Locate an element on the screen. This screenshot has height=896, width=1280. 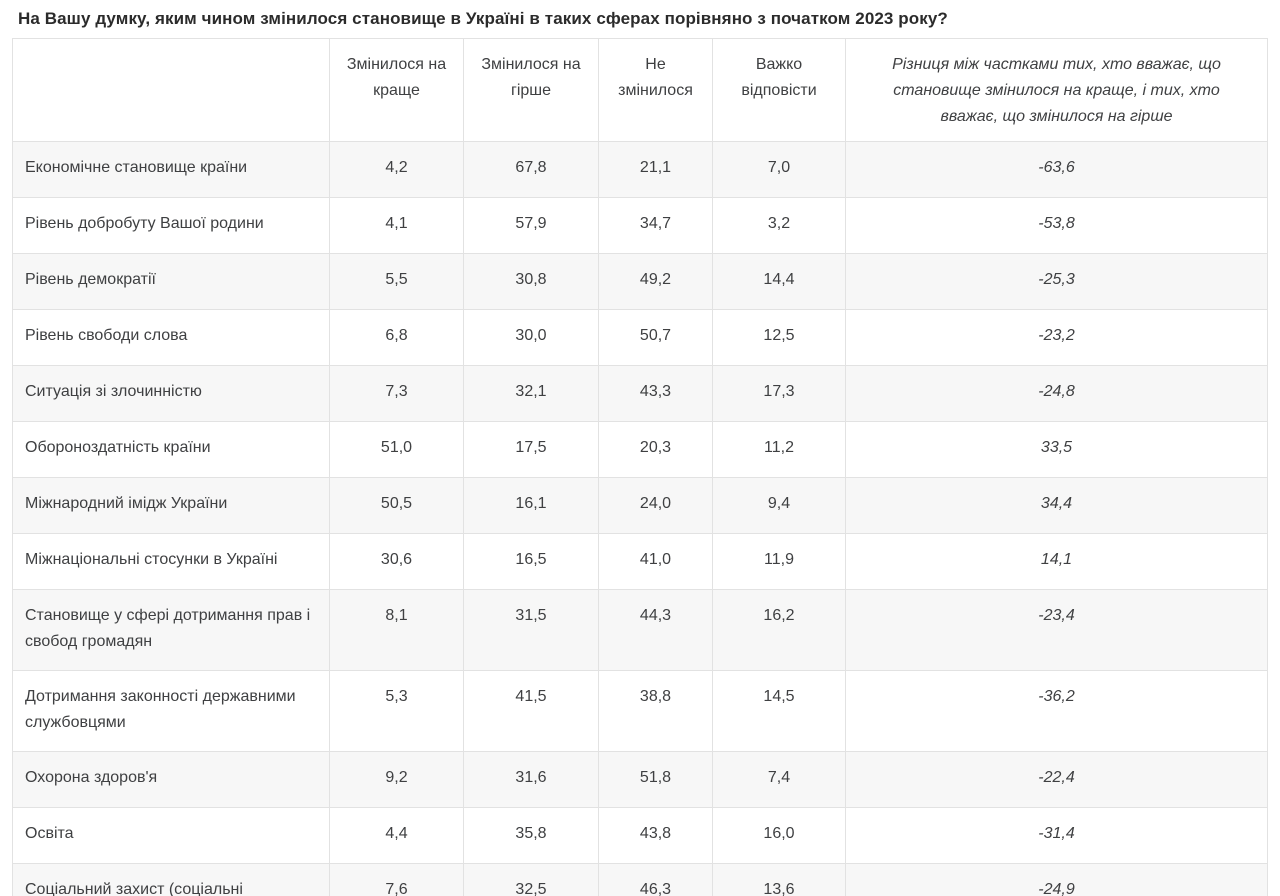
cell-unchanged: 46,3 is located at coordinates (655, 879).